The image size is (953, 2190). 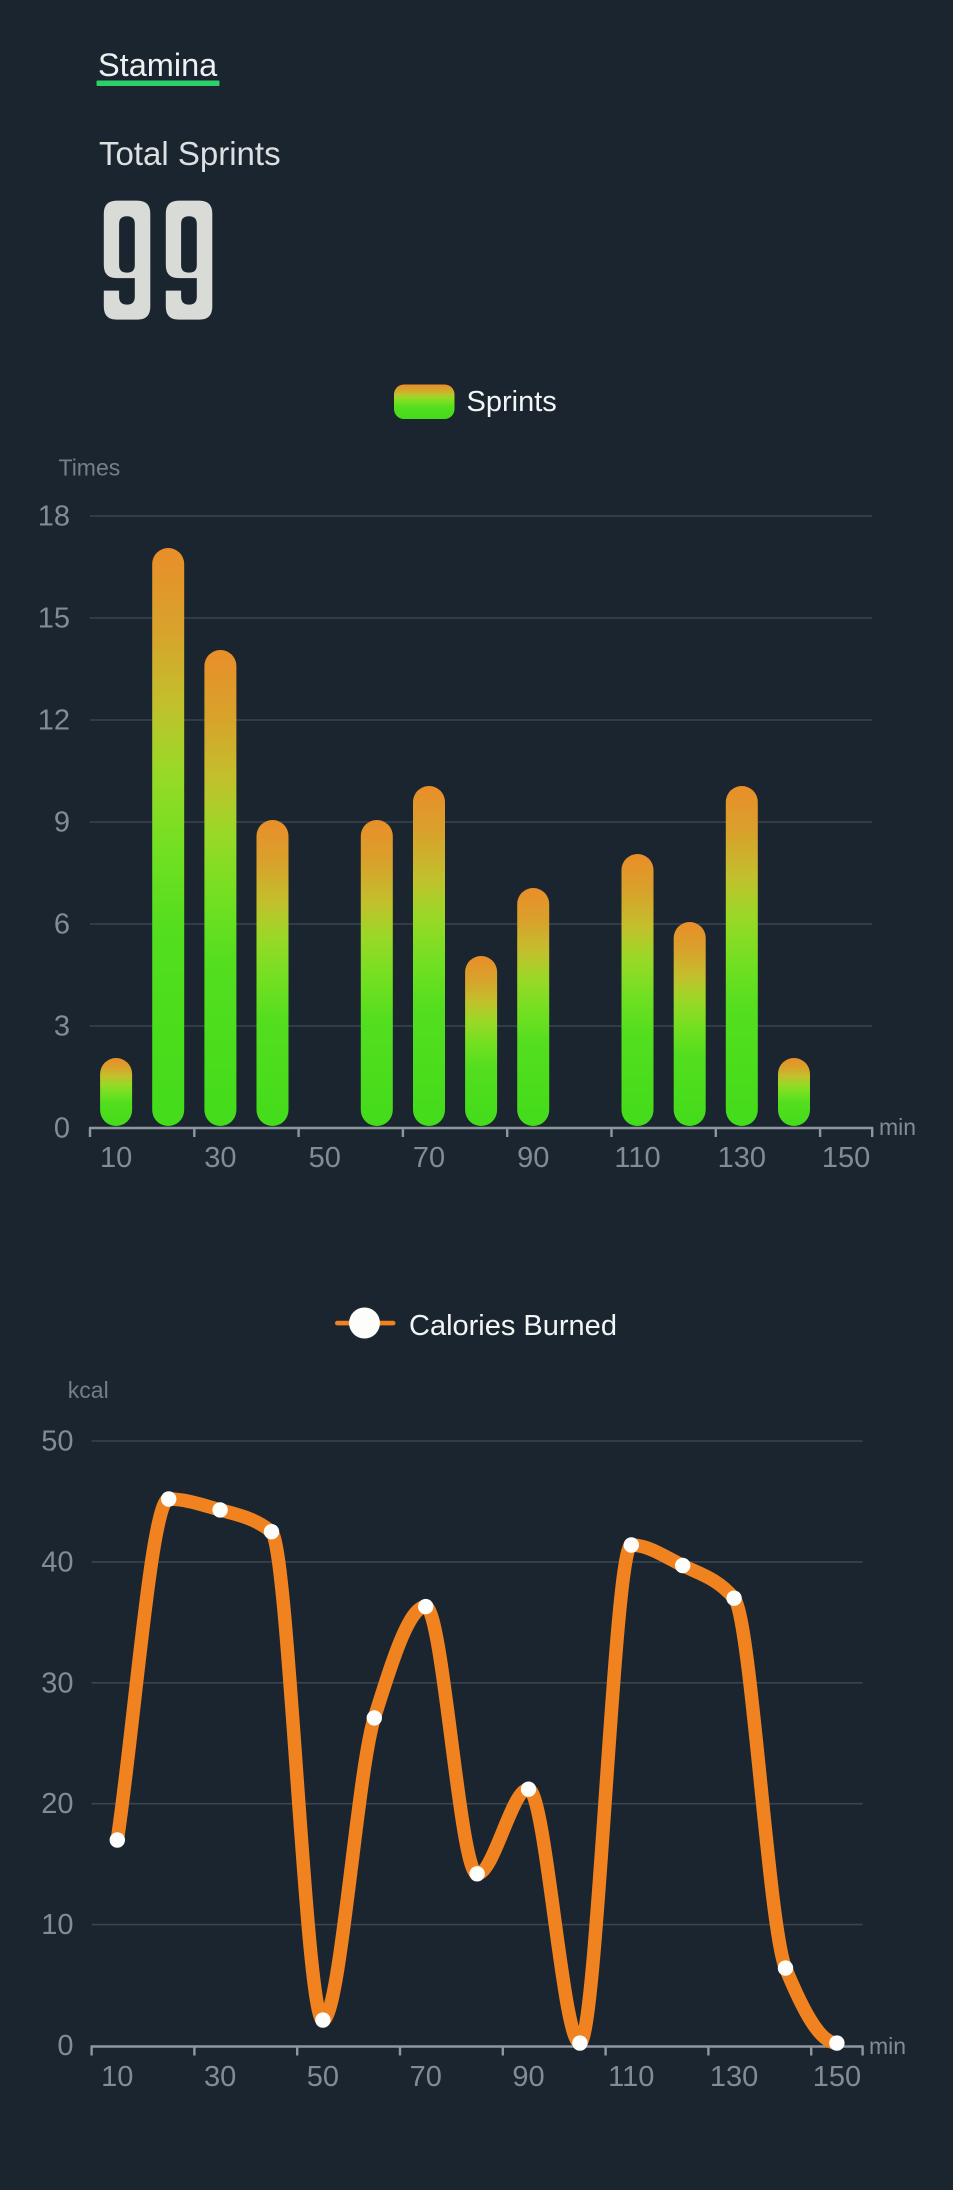 I want to click on svg-text: Stamina, so click(x=158, y=65).